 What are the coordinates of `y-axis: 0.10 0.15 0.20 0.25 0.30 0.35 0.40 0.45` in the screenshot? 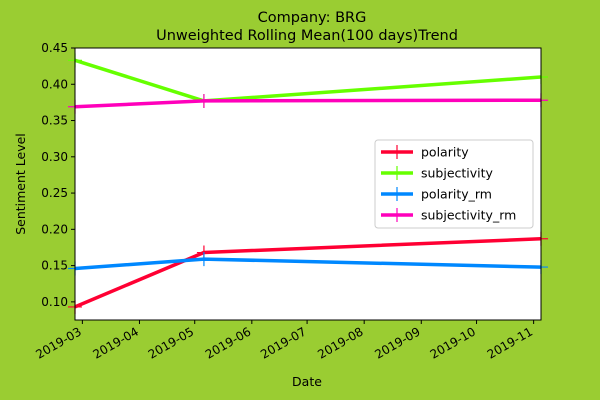 It's located at (58, 175).